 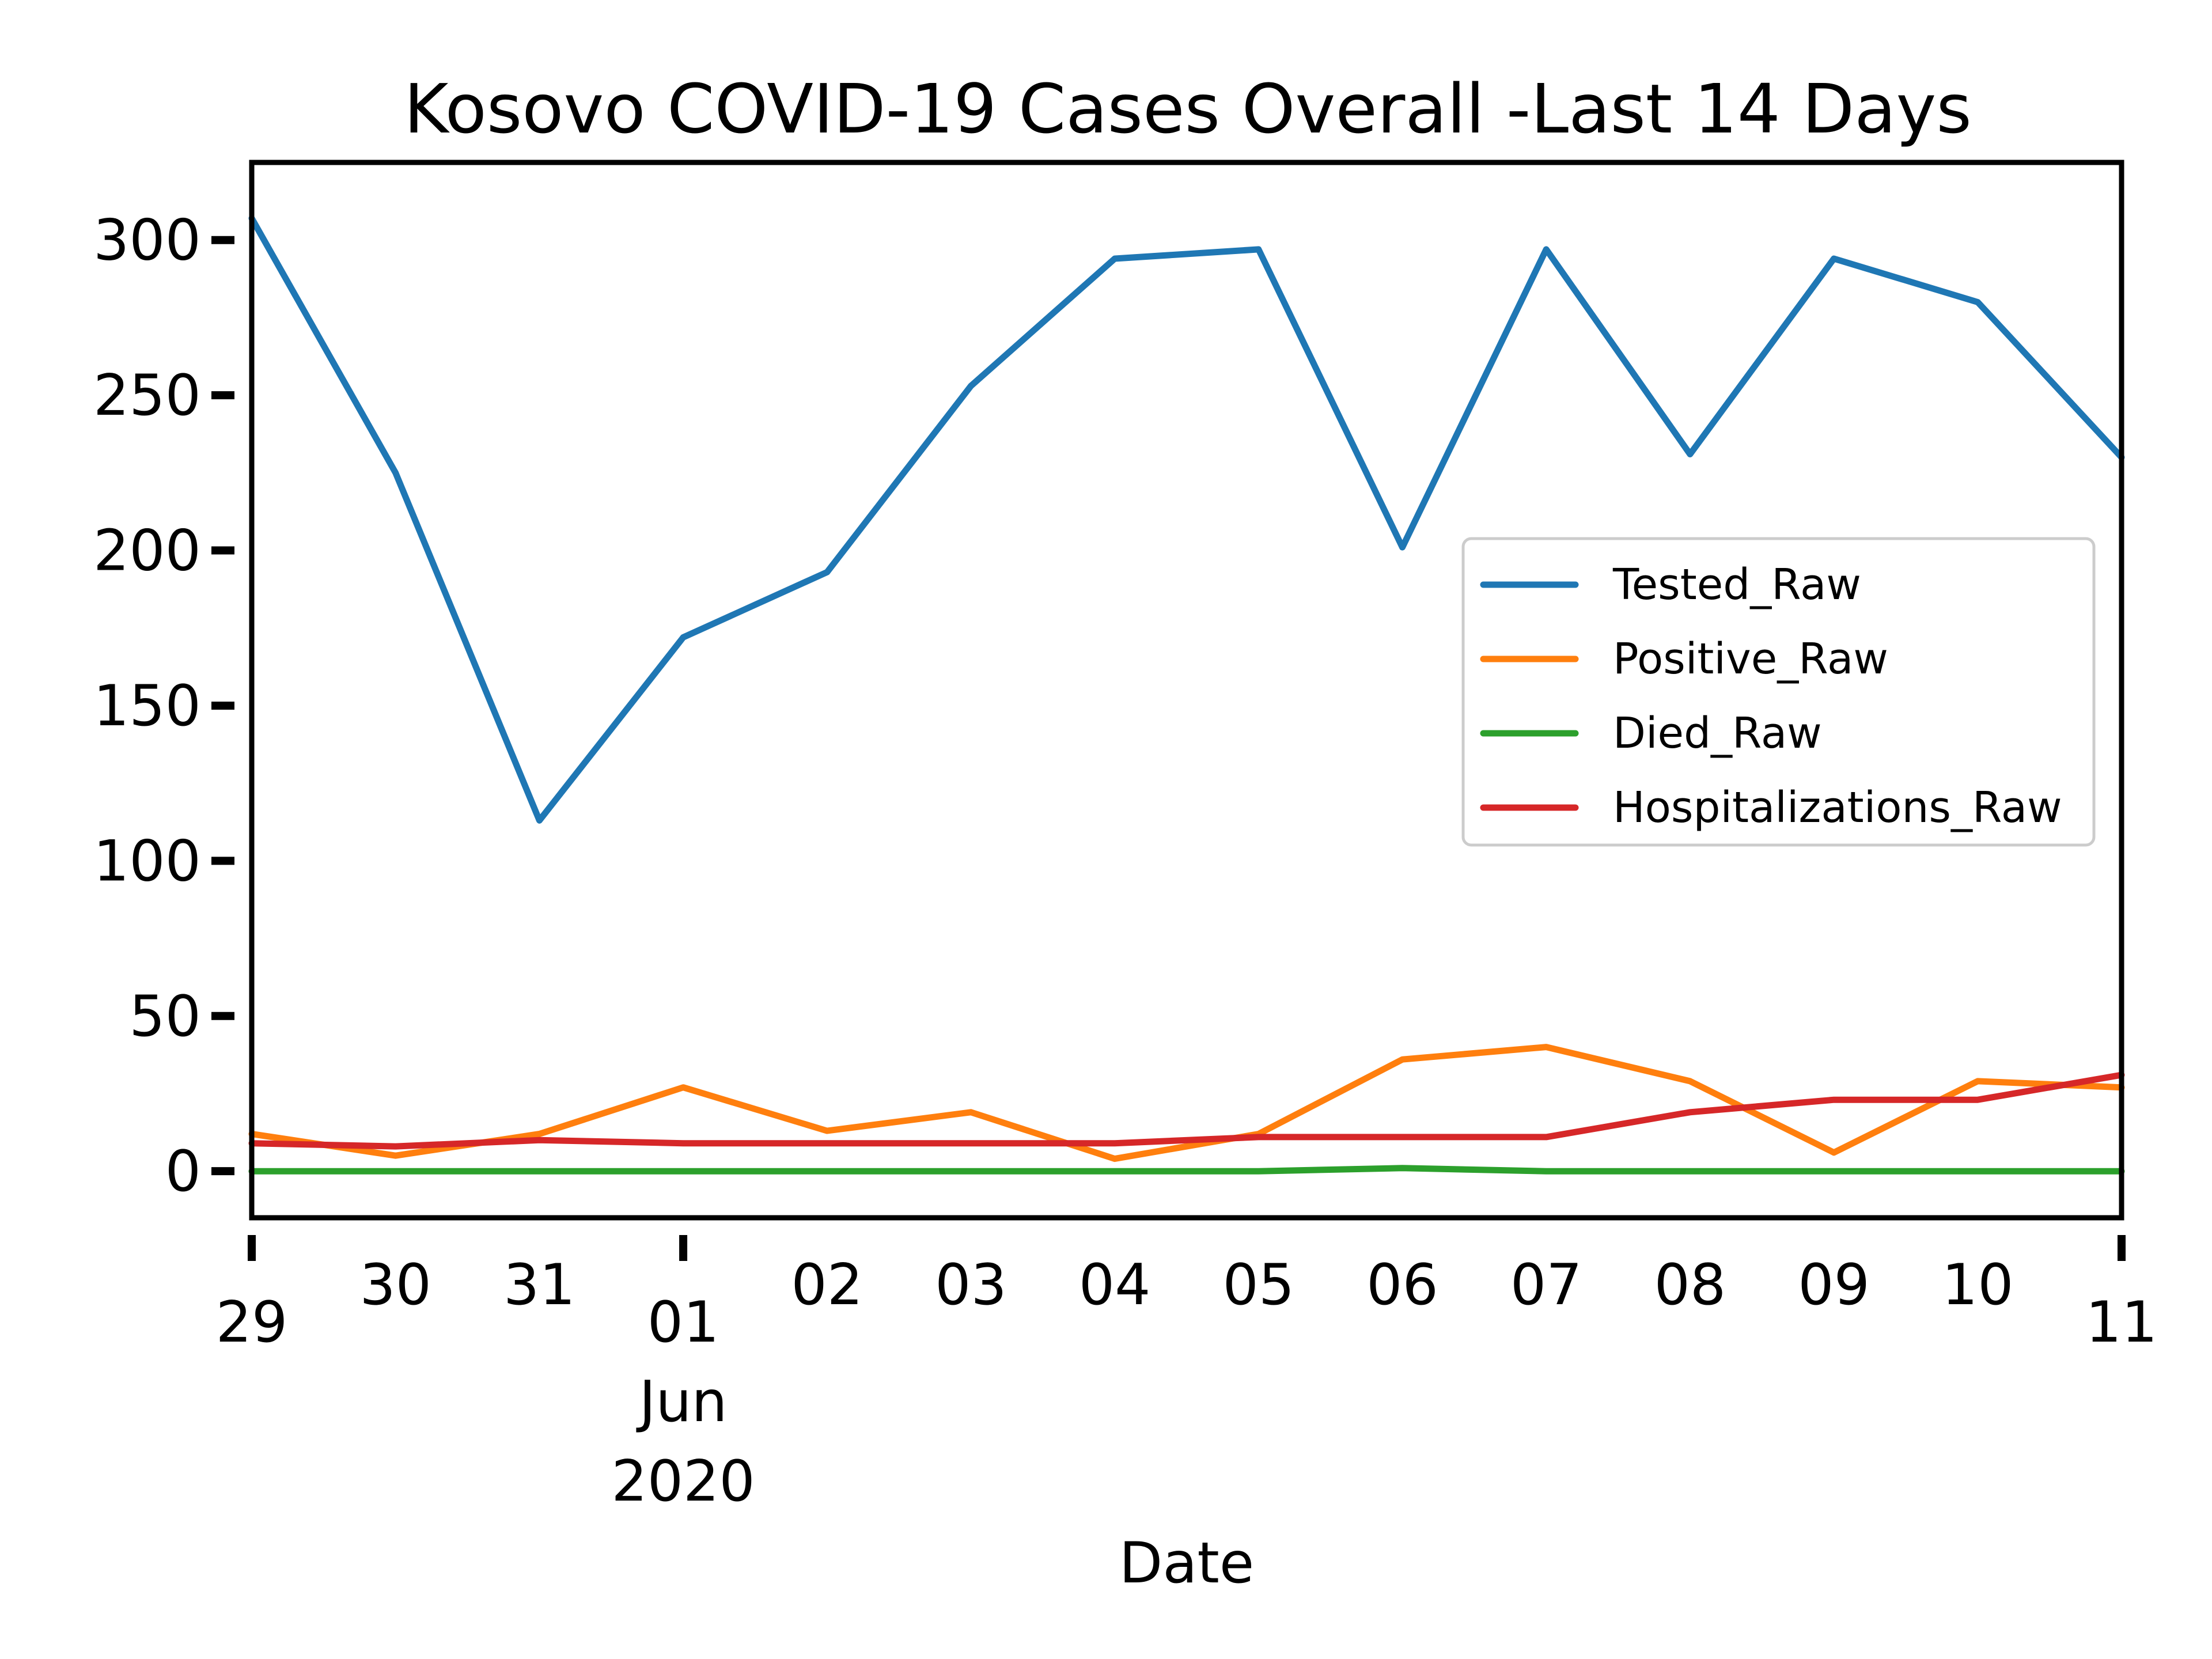 I want to click on x-tick-label-3: 01, so click(x=683, y=1322).